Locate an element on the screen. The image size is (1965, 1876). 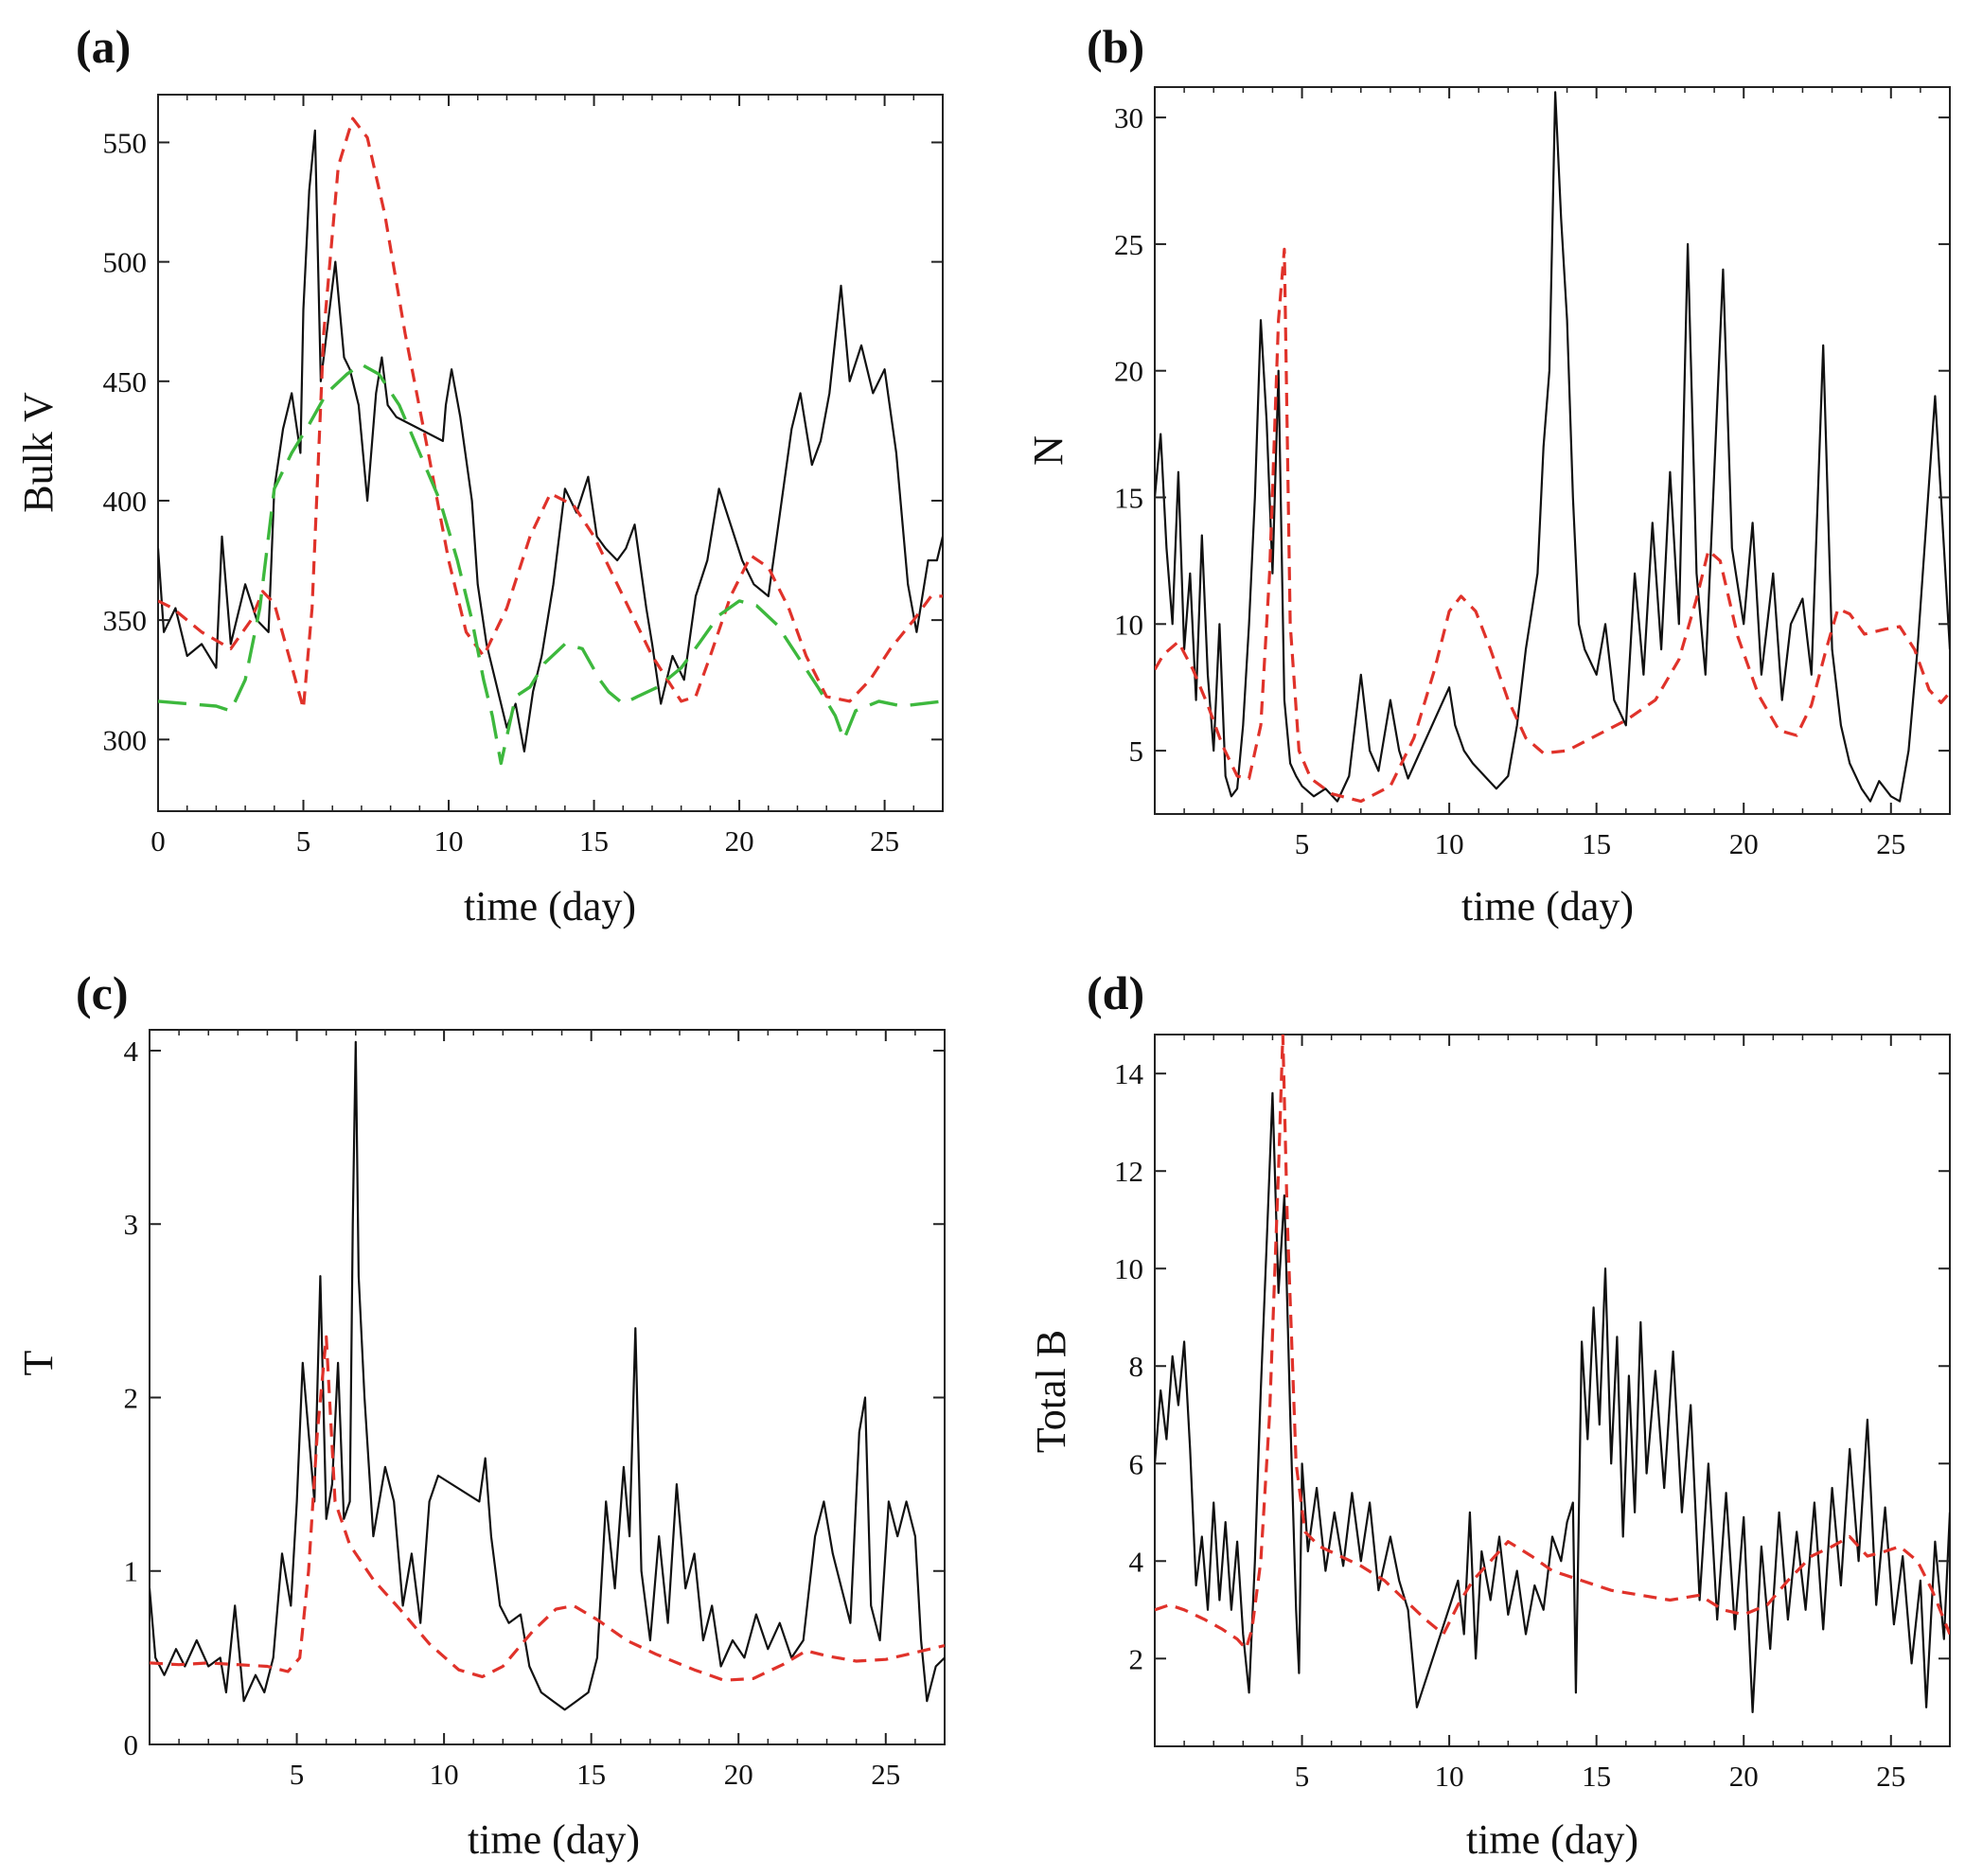
panel-b-label: (b) is located at coordinates (1115, 46).